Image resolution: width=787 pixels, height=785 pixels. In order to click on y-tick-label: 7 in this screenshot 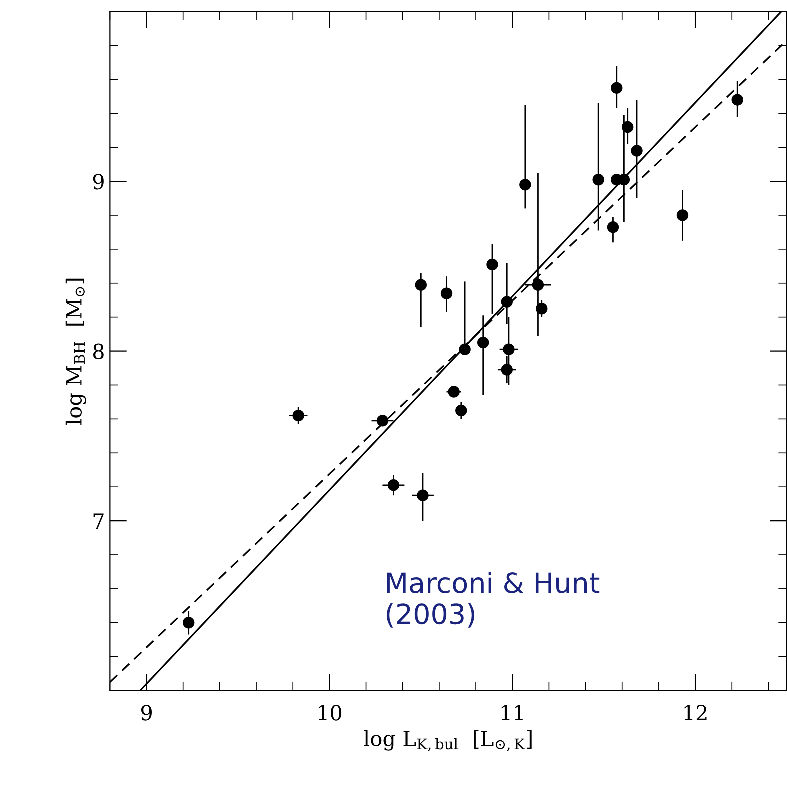, I will do `click(99, 521)`.